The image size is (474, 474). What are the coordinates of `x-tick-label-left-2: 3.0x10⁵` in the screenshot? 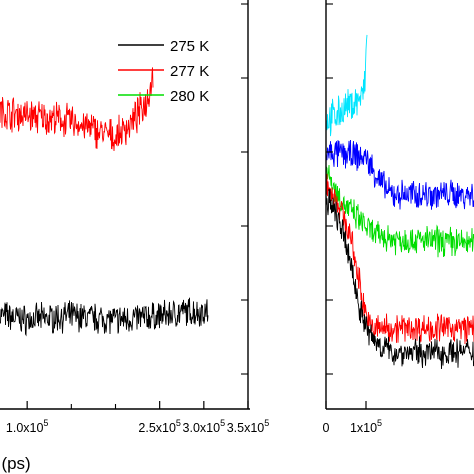 It's located at (204, 426).